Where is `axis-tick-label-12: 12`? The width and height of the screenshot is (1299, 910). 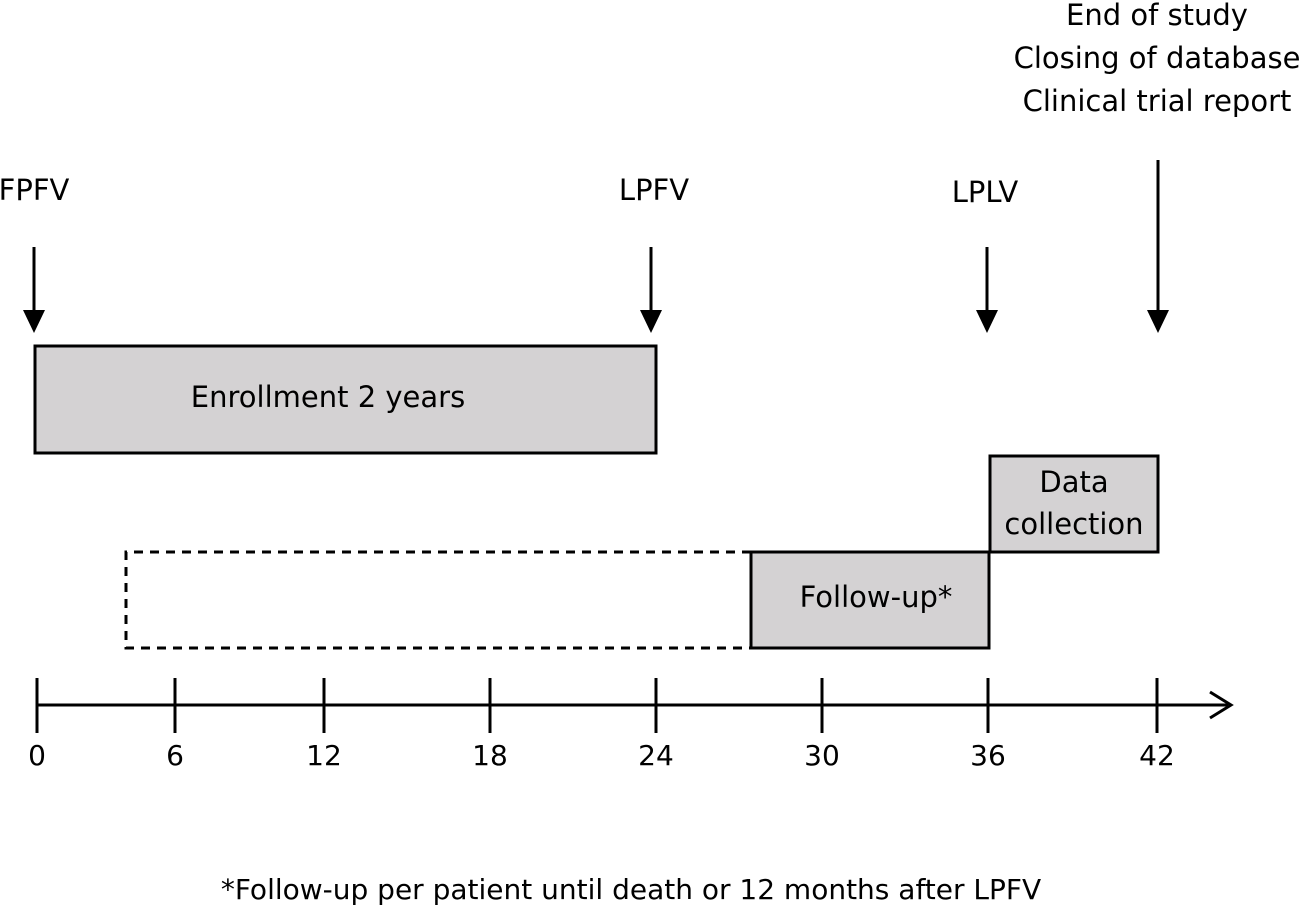 axis-tick-label-12: 12 is located at coordinates (324, 755).